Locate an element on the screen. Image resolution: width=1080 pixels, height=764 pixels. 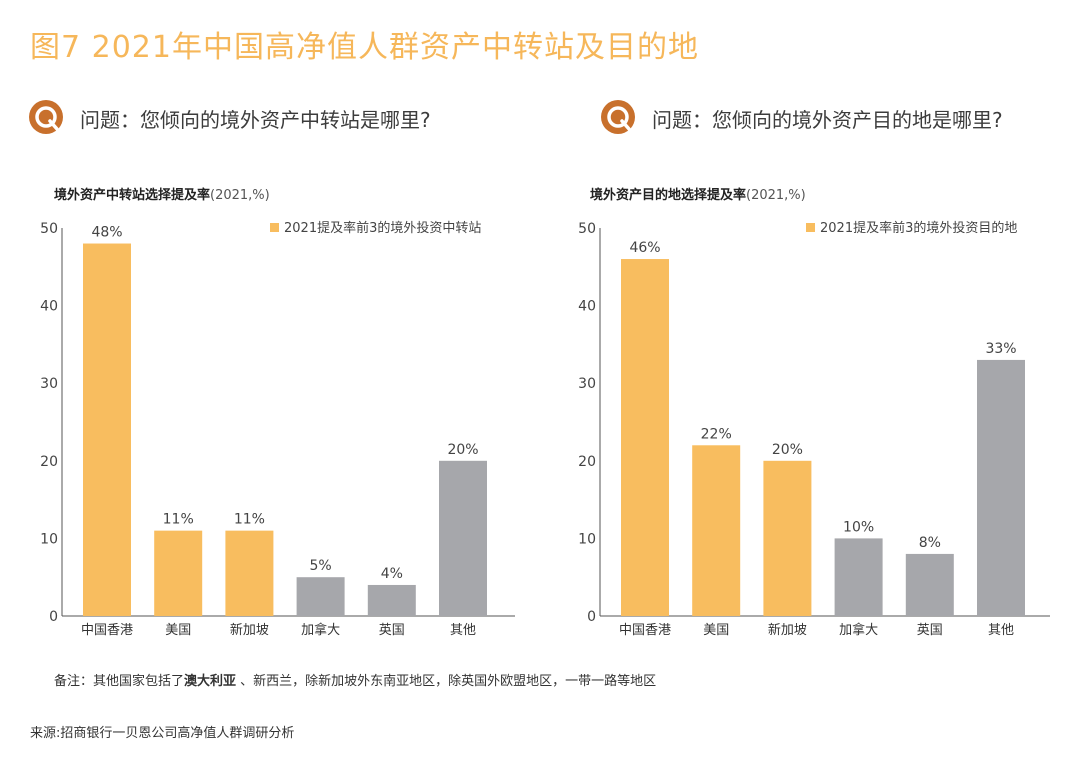
footnote-bold: 澳大利亚 is located at coordinates (210, 681).